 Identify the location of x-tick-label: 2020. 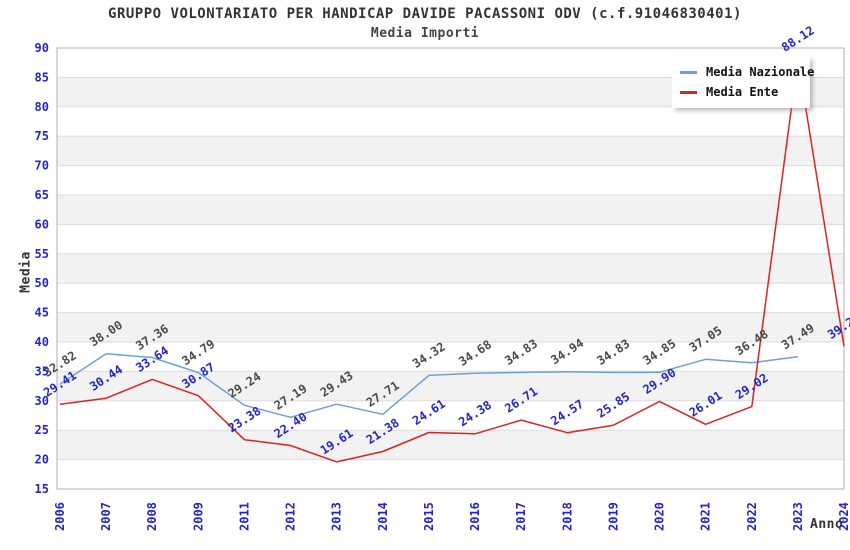
(660, 516).